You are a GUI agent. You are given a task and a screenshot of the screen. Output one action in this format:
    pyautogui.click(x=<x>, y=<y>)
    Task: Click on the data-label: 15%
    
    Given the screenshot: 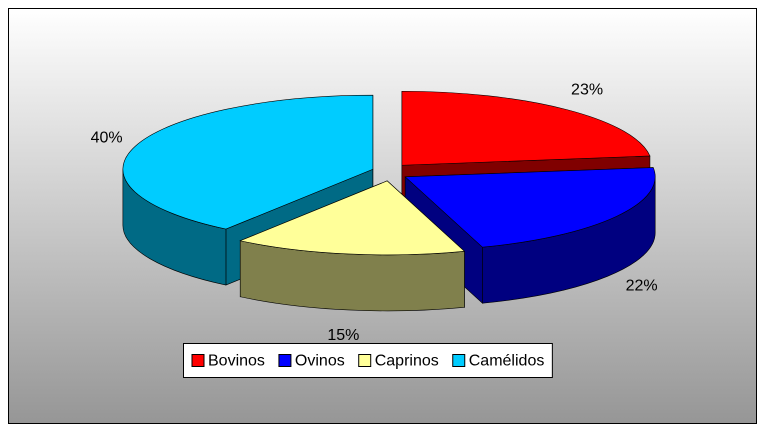 What is the action you would take?
    pyautogui.click(x=343, y=335)
    